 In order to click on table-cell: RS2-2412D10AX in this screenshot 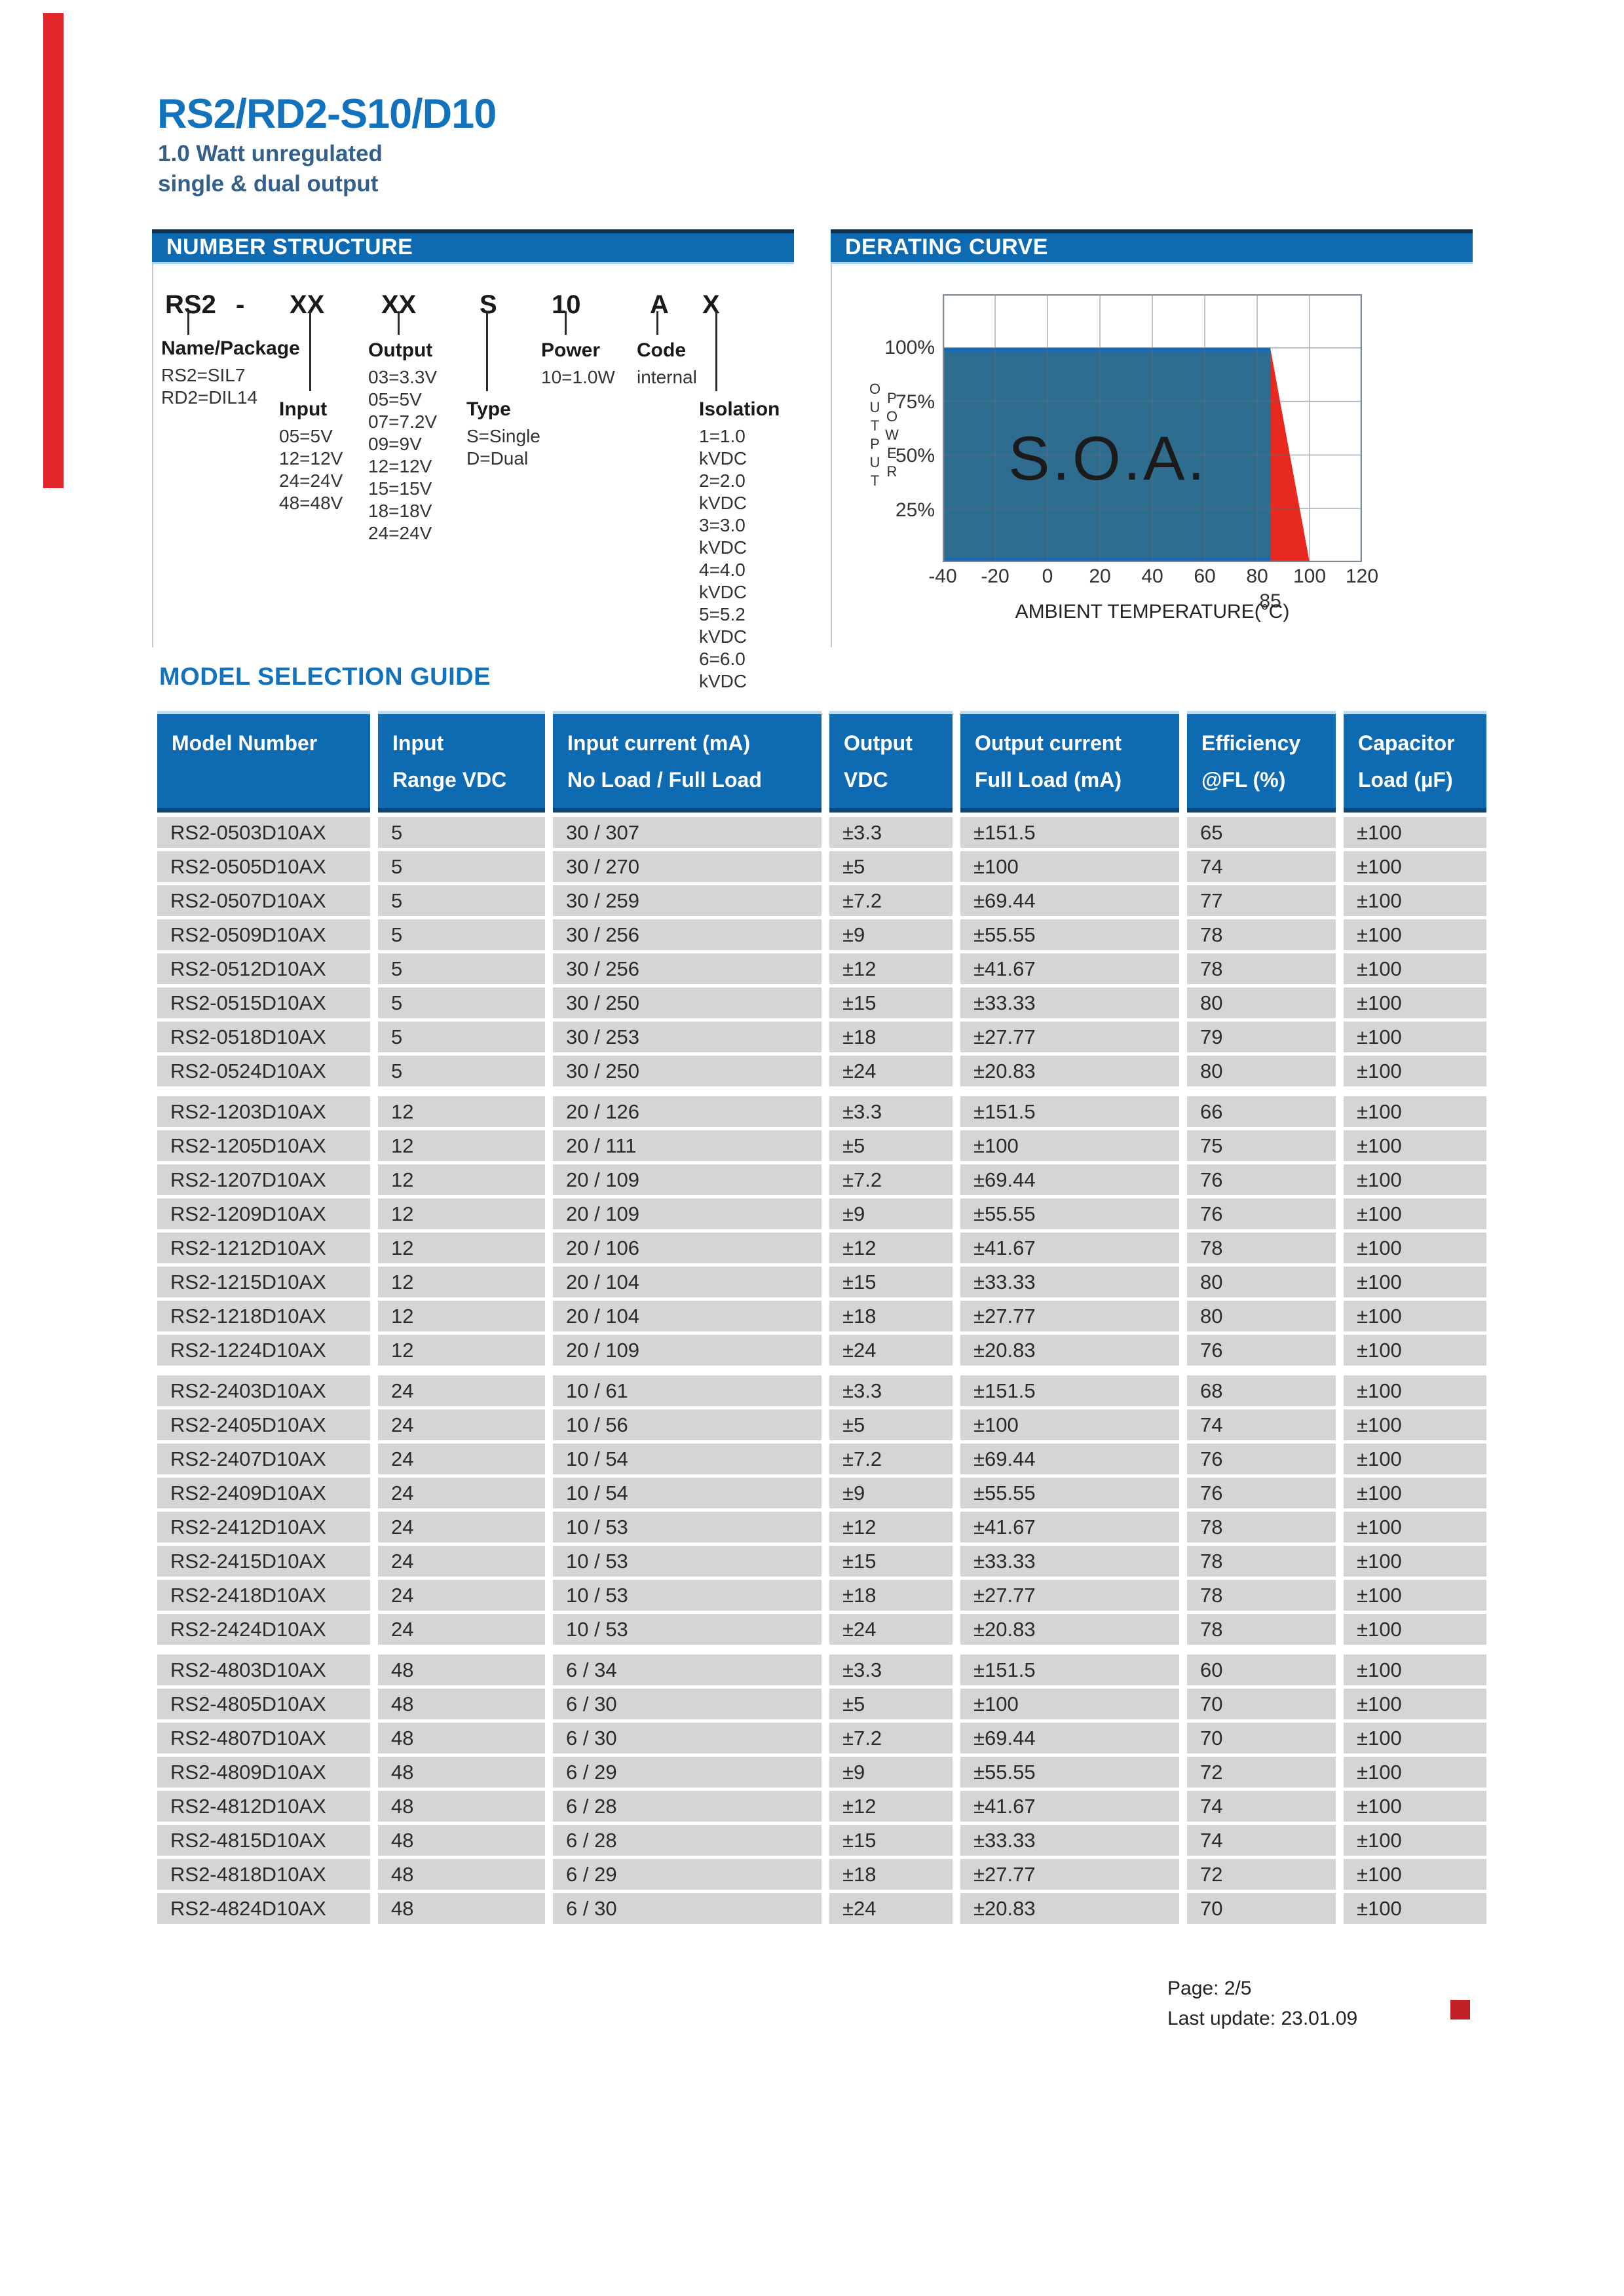, I will do `click(263, 1527)`.